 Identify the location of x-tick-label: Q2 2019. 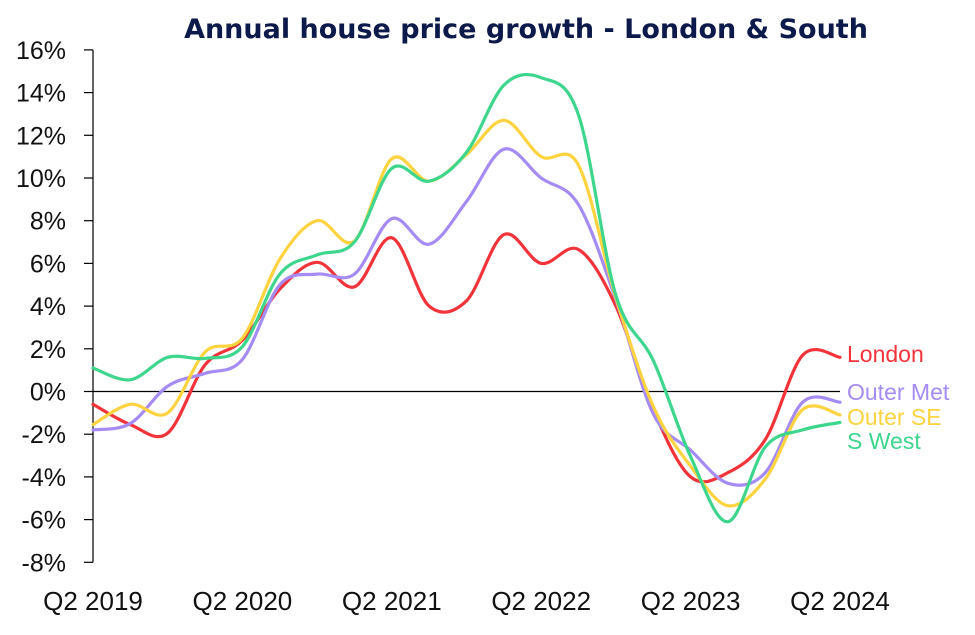
(93, 601).